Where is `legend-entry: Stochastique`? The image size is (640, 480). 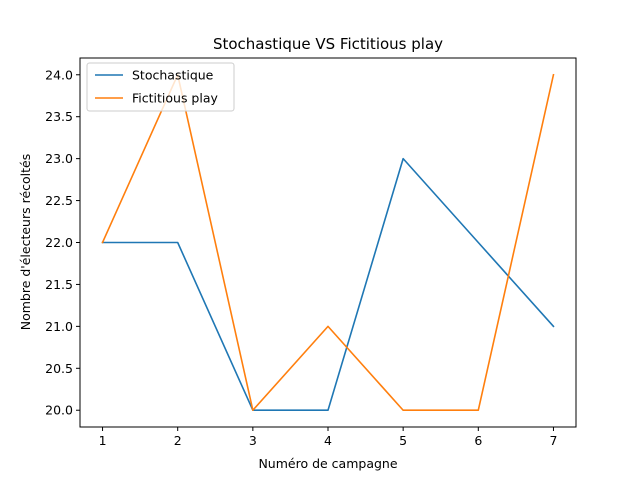
legend-entry: Stochastique is located at coordinates (173, 75).